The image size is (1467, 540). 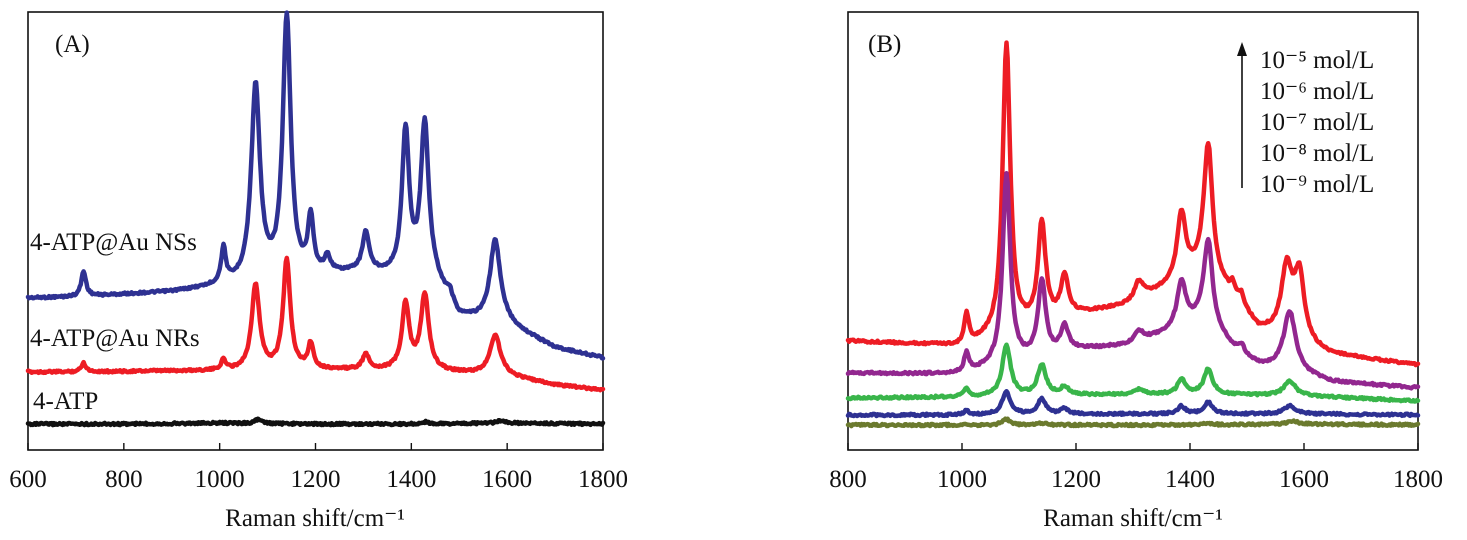 What do you see at coordinates (315, 518) in the screenshot?
I see `panel-a-x-axis-label: Raman shift/cm⁻¹` at bounding box center [315, 518].